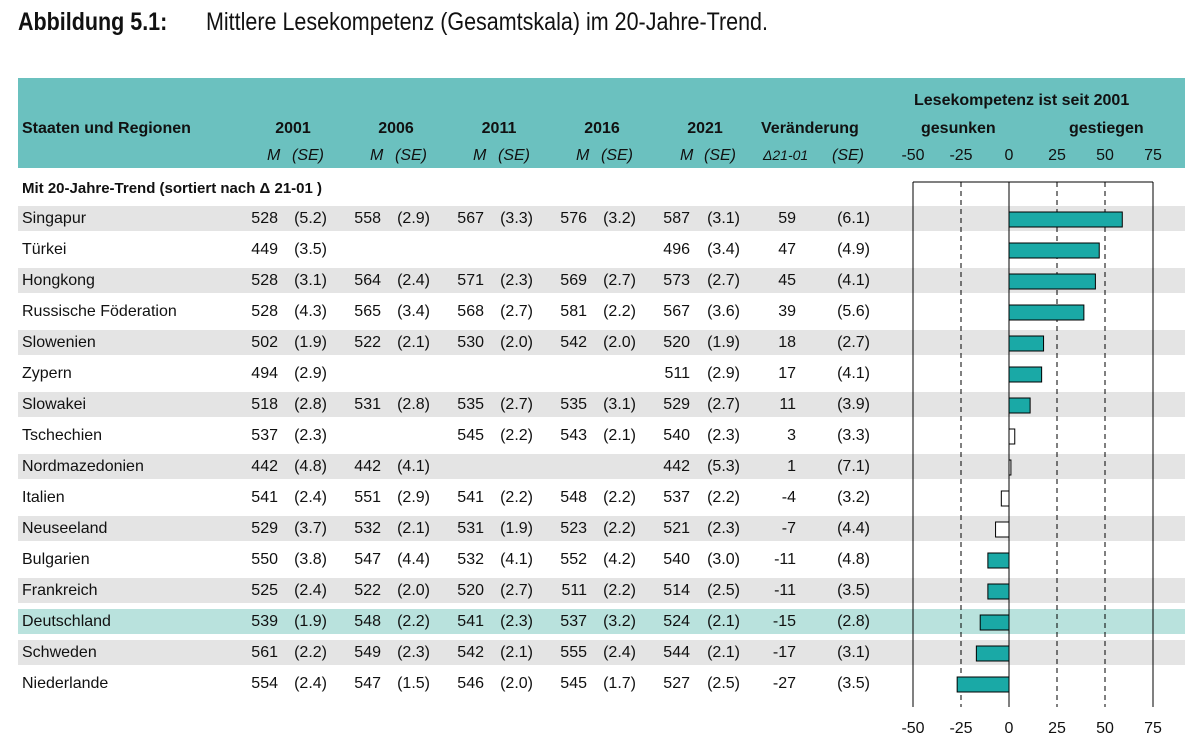 The width and height of the screenshot is (1200, 743). What do you see at coordinates (723, 652) in the screenshot?
I see `cell-se2021: (2.1)` at bounding box center [723, 652].